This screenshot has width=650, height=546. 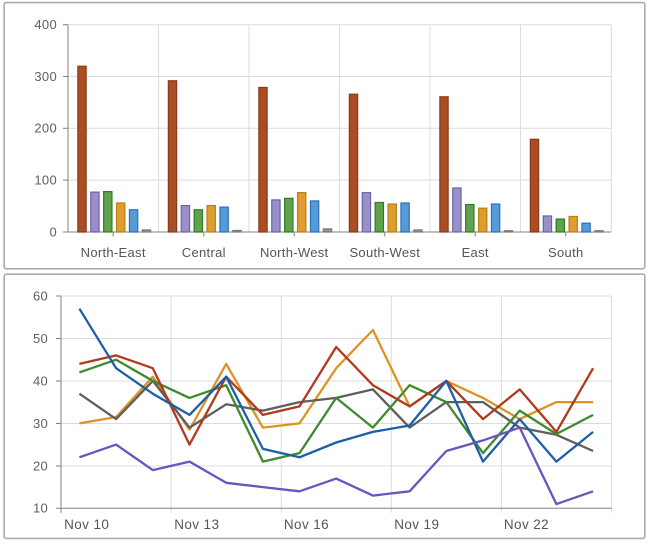 What do you see at coordinates (45, 180) in the screenshot?
I see `svg-text: 100` at bounding box center [45, 180].